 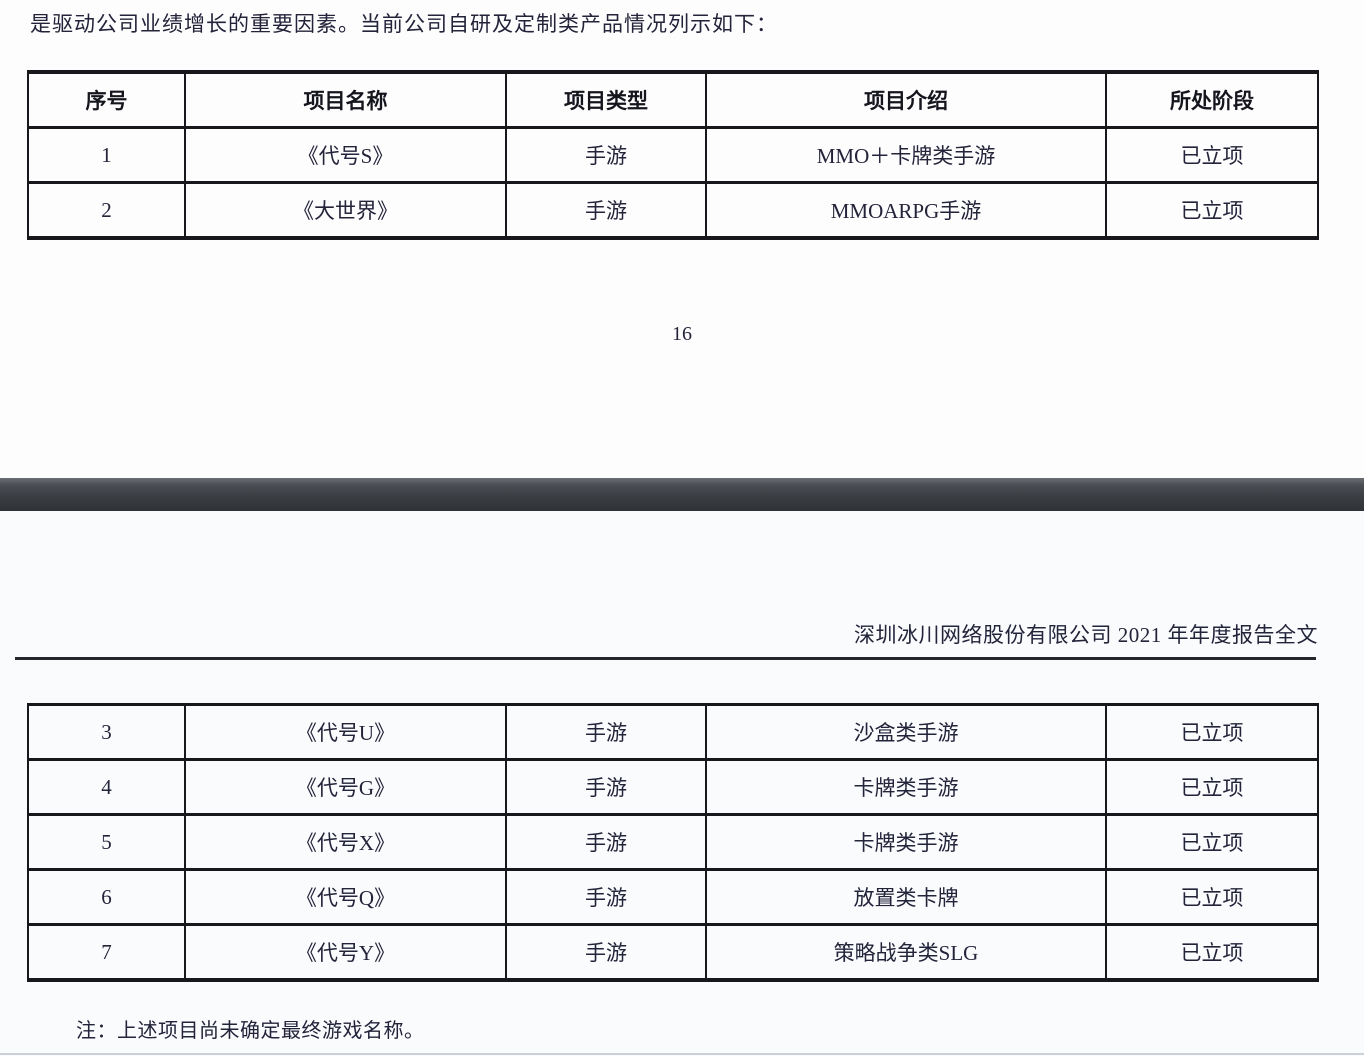 What do you see at coordinates (1086, 635) in the screenshot?
I see `report-header-text: 深圳冰川网络股份有限公司 2021 年年度报告全文` at bounding box center [1086, 635].